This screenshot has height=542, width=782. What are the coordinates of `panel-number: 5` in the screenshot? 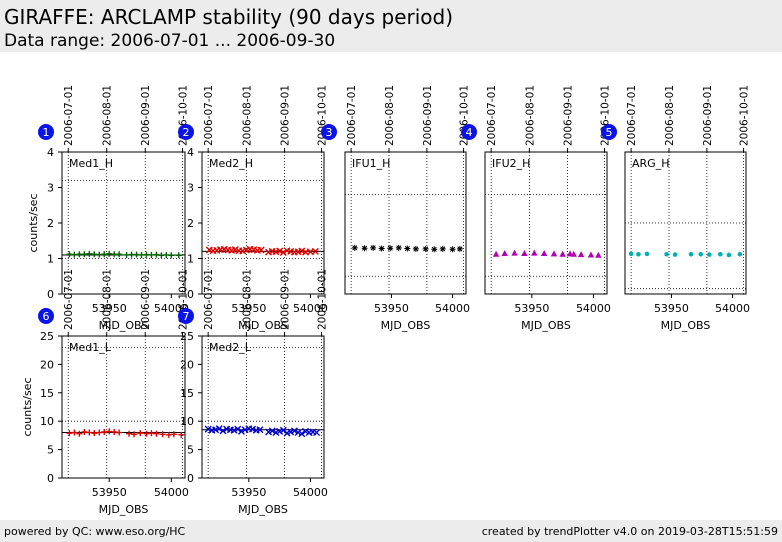 It's located at (609, 132).